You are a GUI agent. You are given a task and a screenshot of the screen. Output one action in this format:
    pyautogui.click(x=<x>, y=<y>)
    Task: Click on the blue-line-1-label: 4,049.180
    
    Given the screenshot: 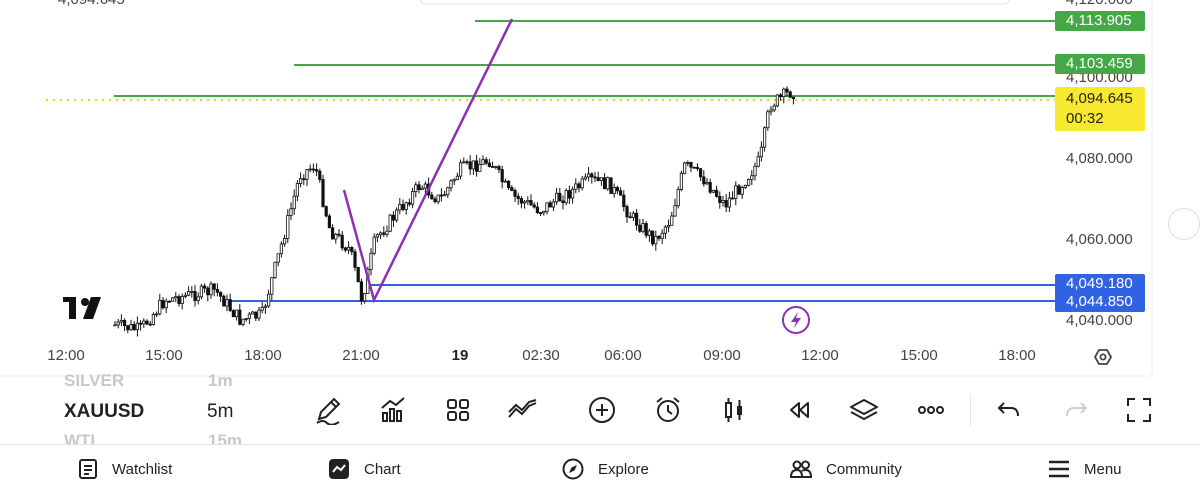 What is the action you would take?
    pyautogui.click(x=1100, y=284)
    